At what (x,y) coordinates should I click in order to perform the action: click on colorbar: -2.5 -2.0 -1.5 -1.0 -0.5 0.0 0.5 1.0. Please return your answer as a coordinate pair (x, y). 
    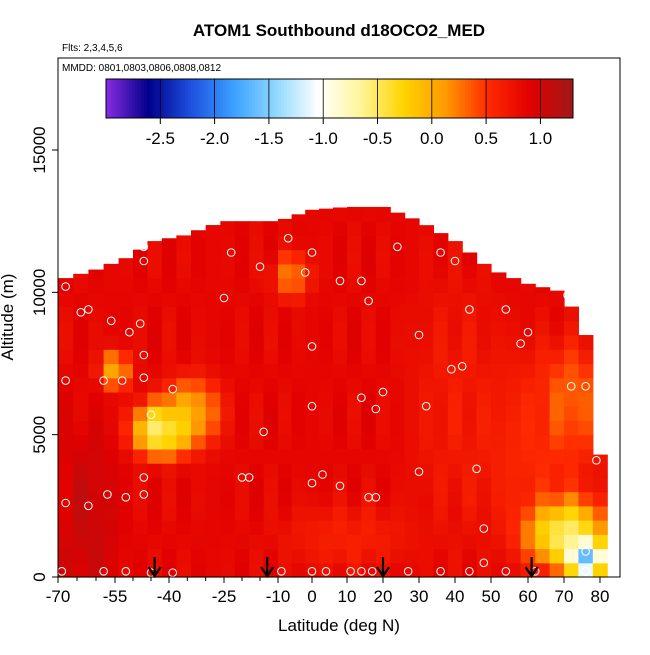
    Looking at the image, I should click on (339, 113).